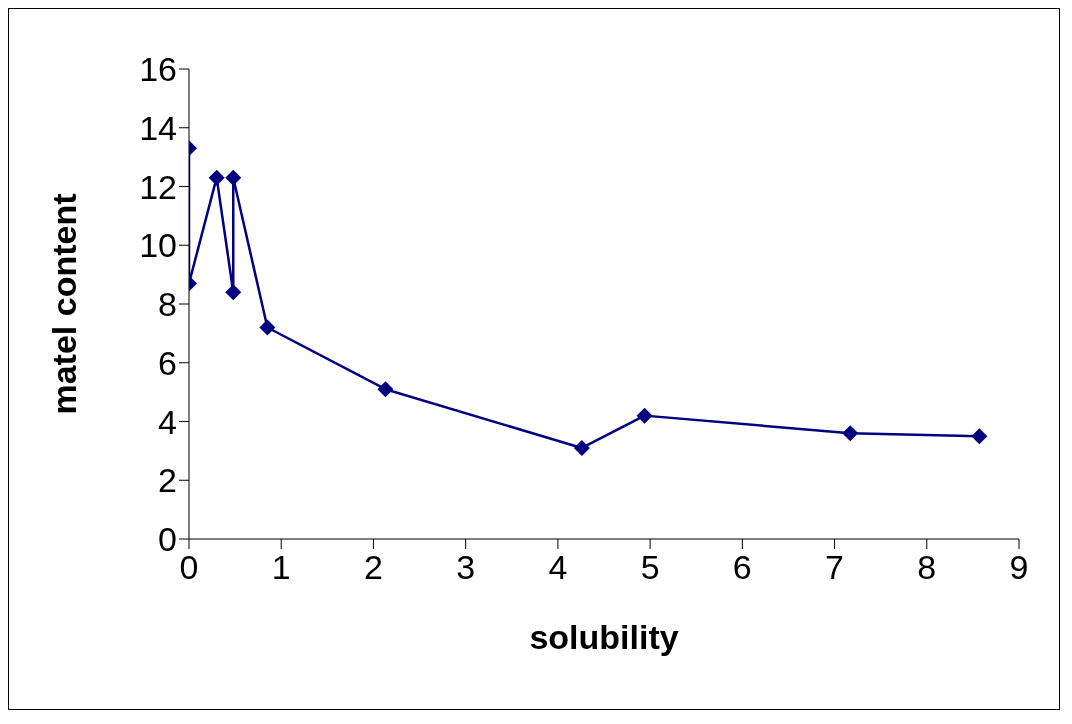 The height and width of the screenshot is (724, 1072). I want to click on y-tick-label: 10, so click(158, 245).